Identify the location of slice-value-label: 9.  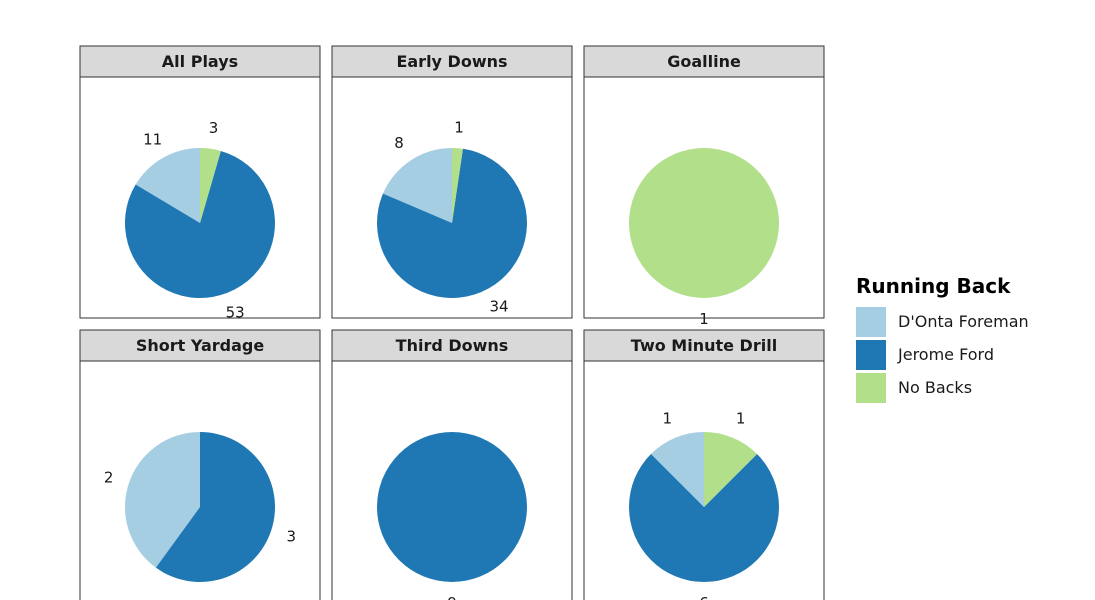
(452, 597).